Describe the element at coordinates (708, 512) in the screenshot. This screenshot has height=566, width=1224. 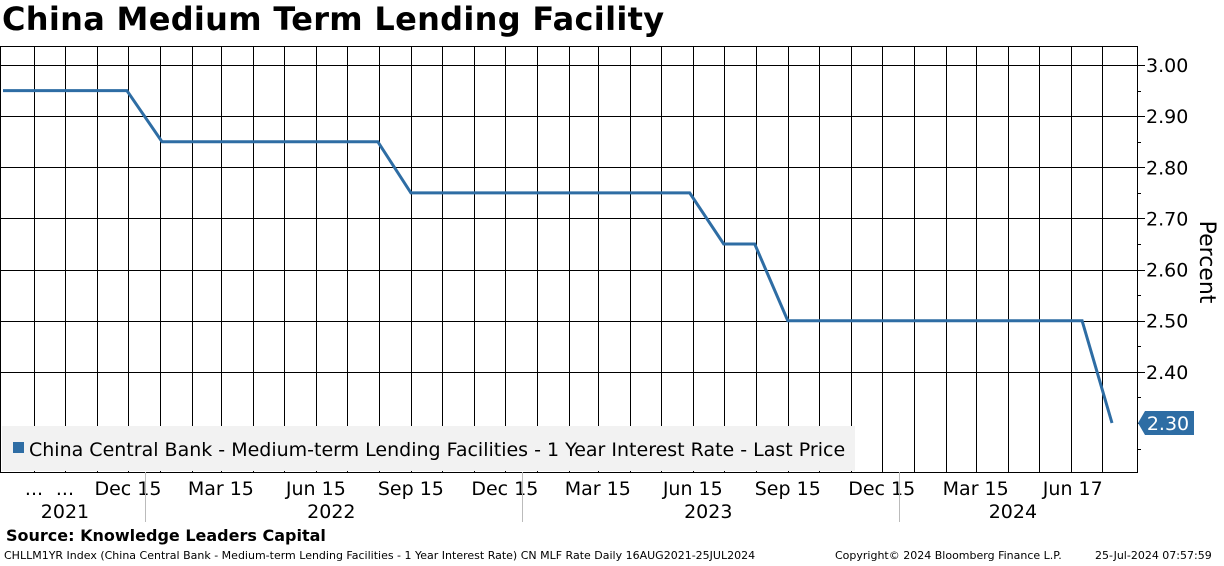
I see `year-label: 2023` at that location.